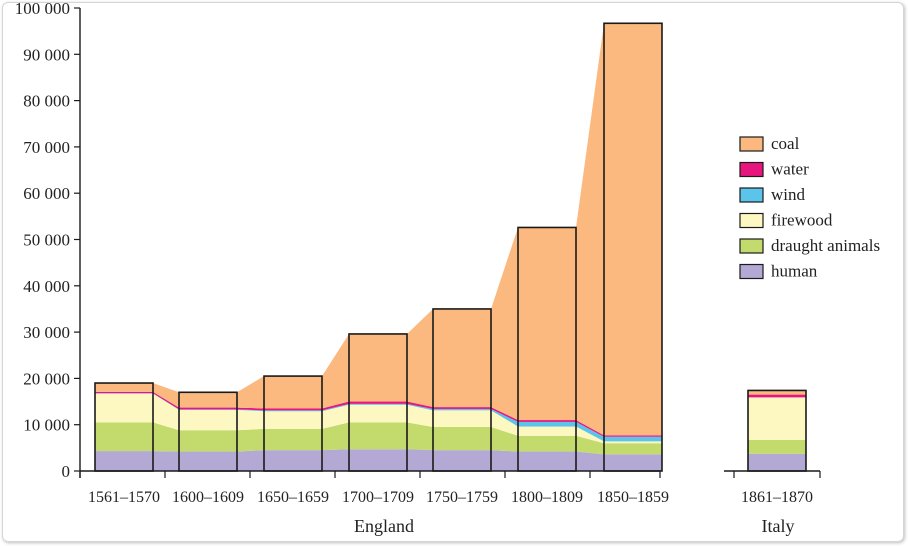 The width and height of the screenshot is (908, 546). Describe the element at coordinates (462, 497) in the screenshot. I see `x-tick-label-4: 1750–1759` at that location.